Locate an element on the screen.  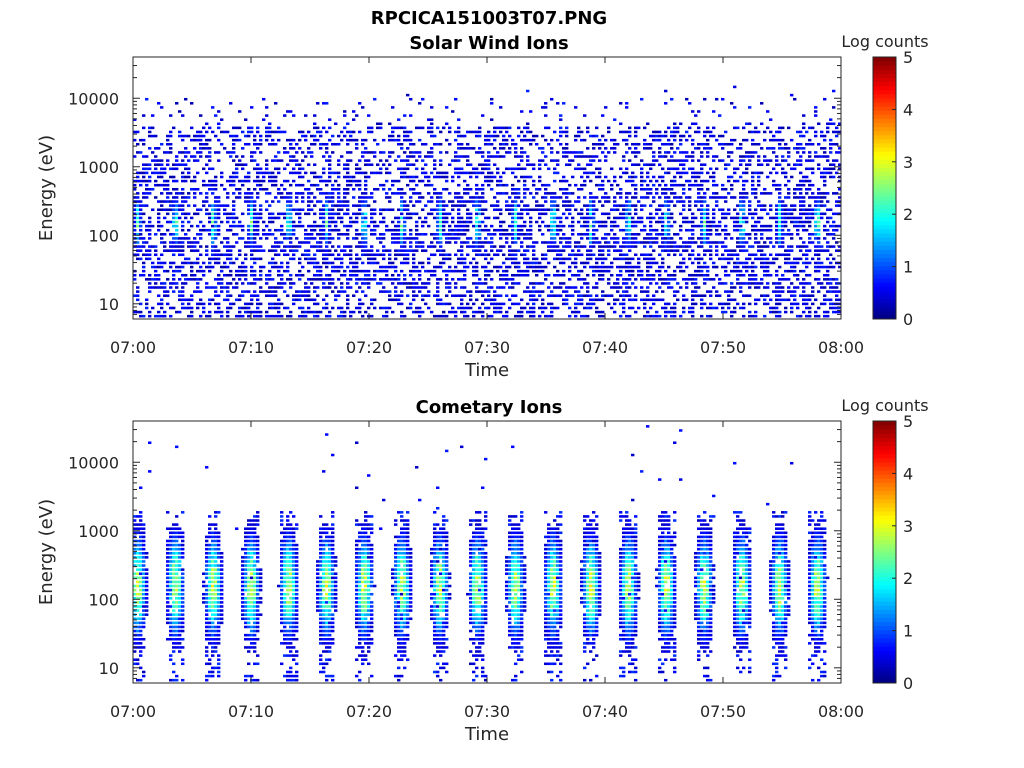
figure-title: RPCICA151003T07.PNG is located at coordinates (489, 18).